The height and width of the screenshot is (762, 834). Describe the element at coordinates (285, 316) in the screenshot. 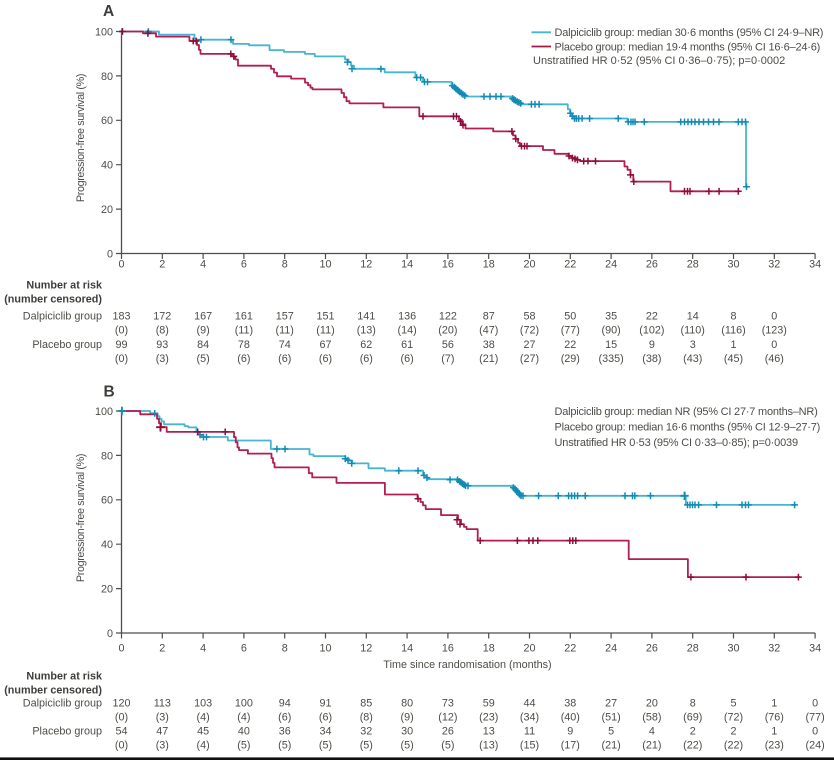

I see `svg-text: 157` at that location.